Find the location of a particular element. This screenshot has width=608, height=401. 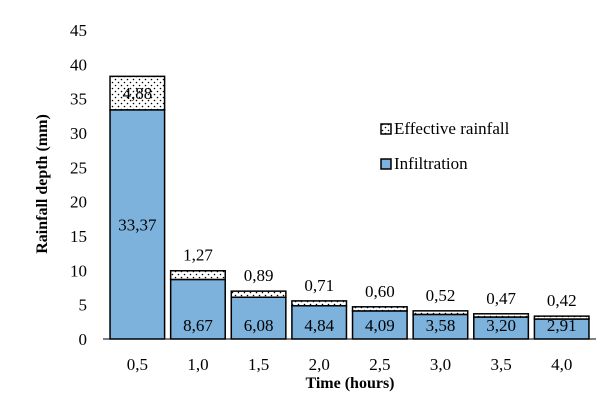

data-label-effective-rainfall: 0,89 is located at coordinates (259, 275).